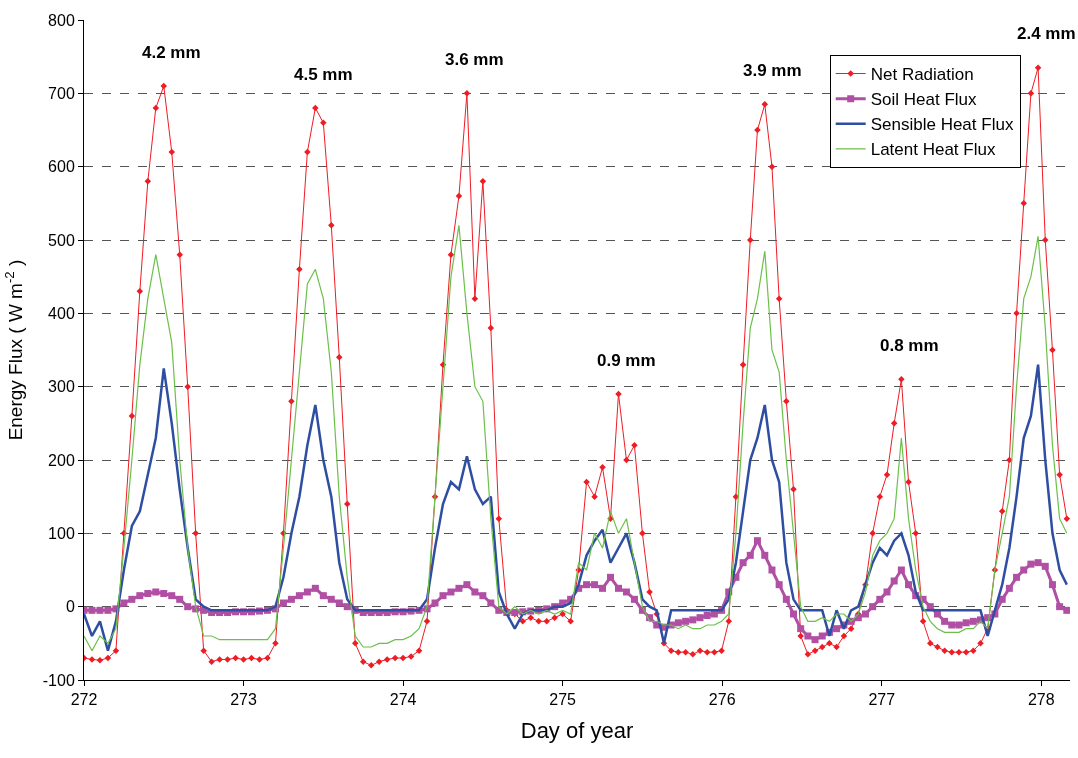  What do you see at coordinates (58, 680) in the screenshot?
I see `y-tick-label: -100` at bounding box center [58, 680].